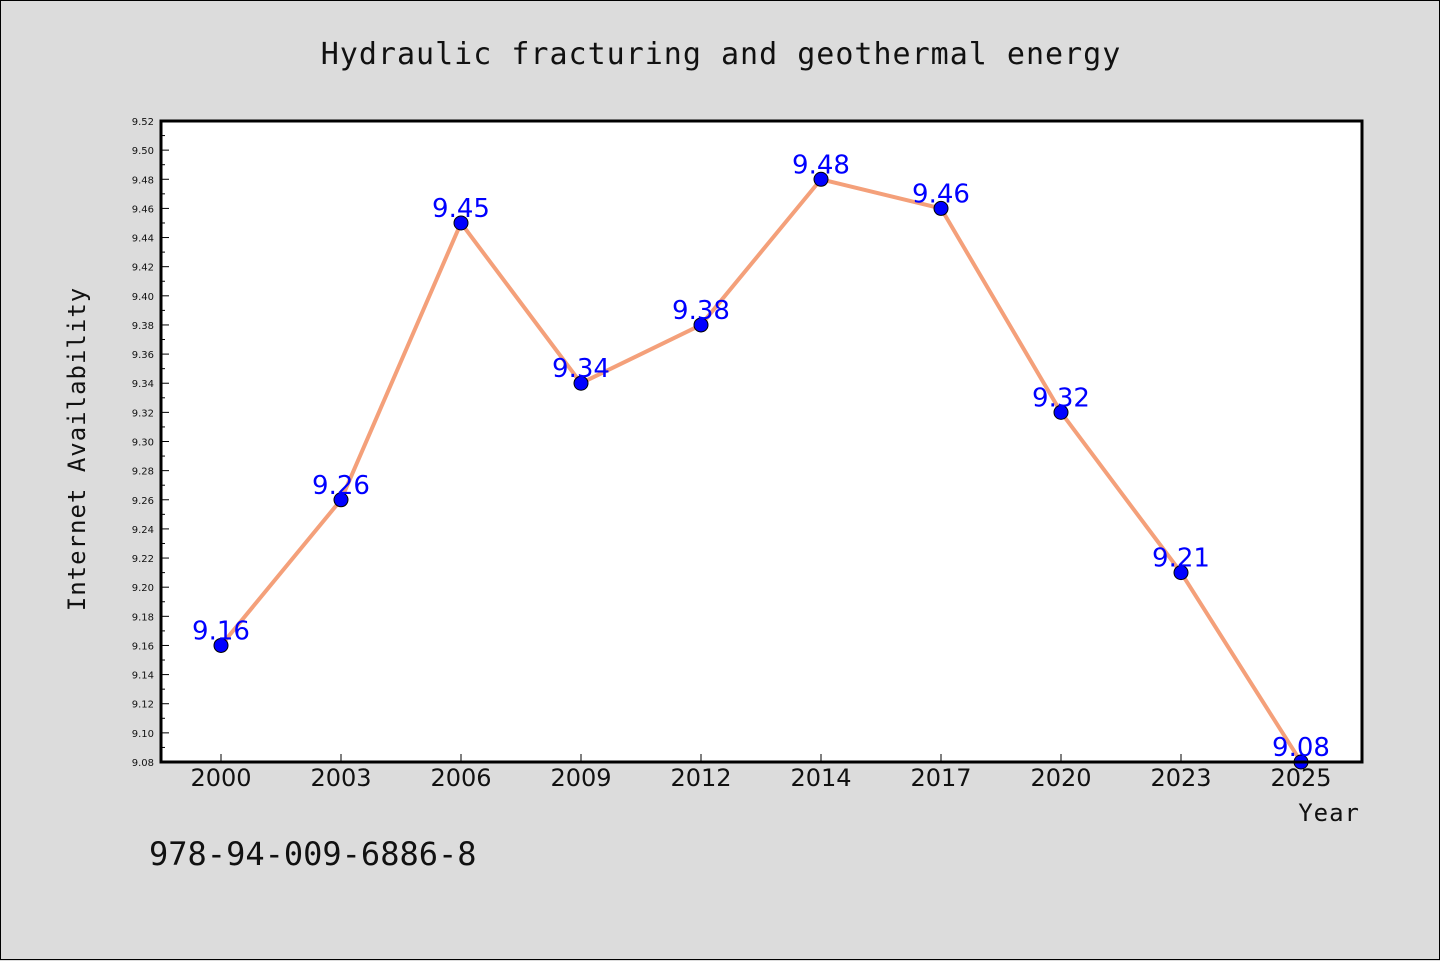 Image resolution: width=1440 pixels, height=961 pixels. What do you see at coordinates (143, 588) in the screenshot?
I see `y-tick-label: 9.20` at bounding box center [143, 588].